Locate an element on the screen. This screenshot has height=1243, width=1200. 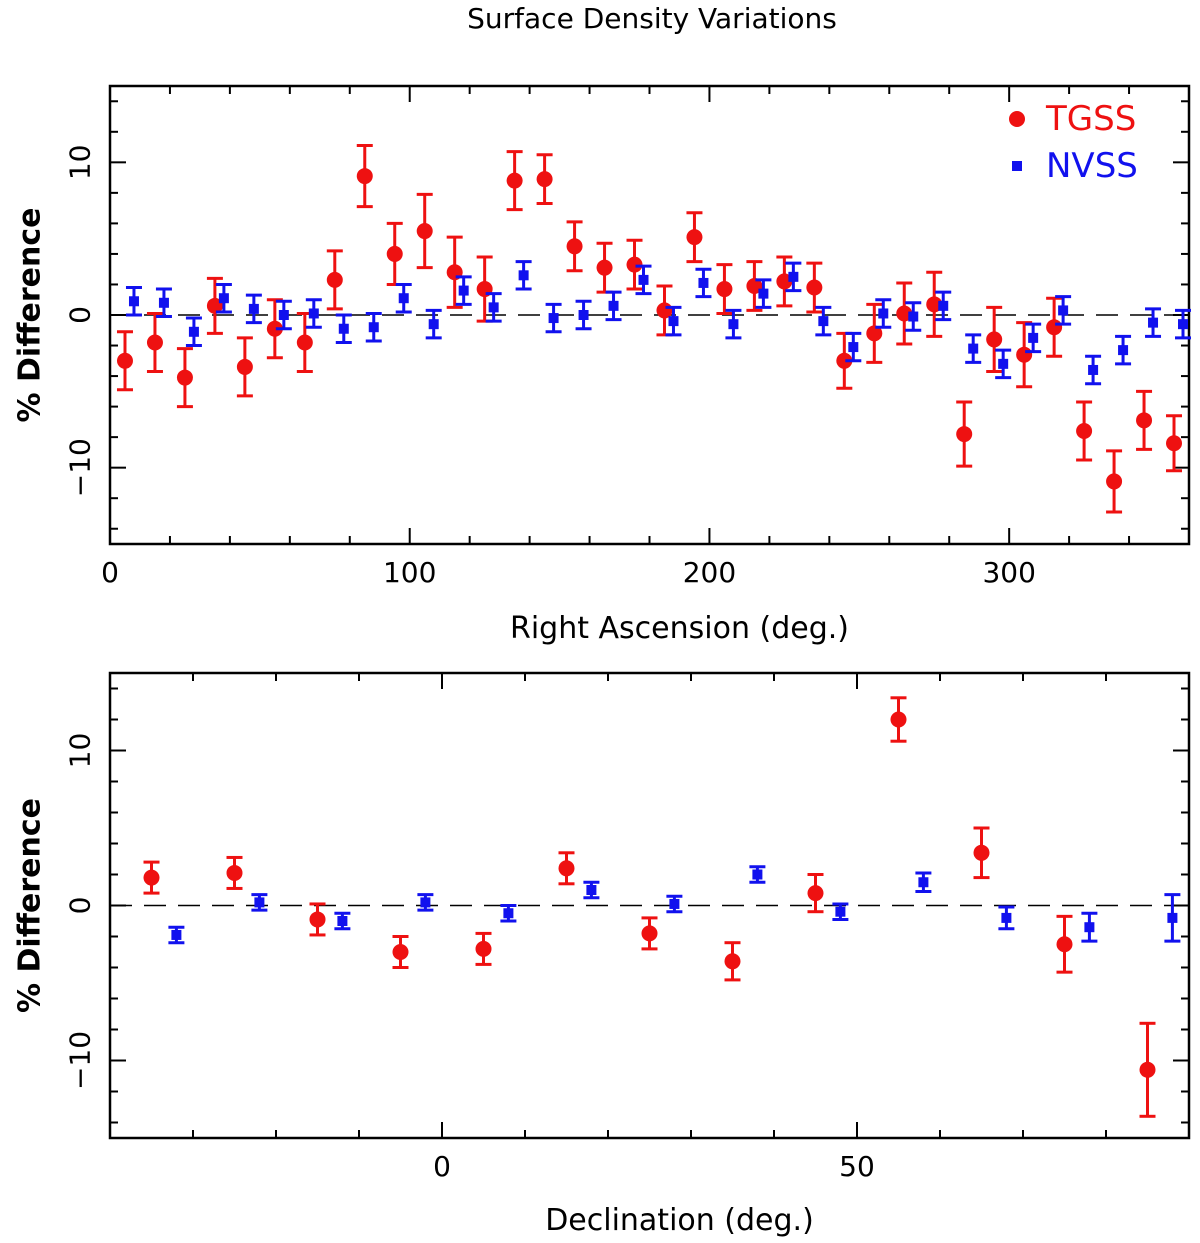
legend-label-nvss: NVSS is located at coordinates (1092, 166).